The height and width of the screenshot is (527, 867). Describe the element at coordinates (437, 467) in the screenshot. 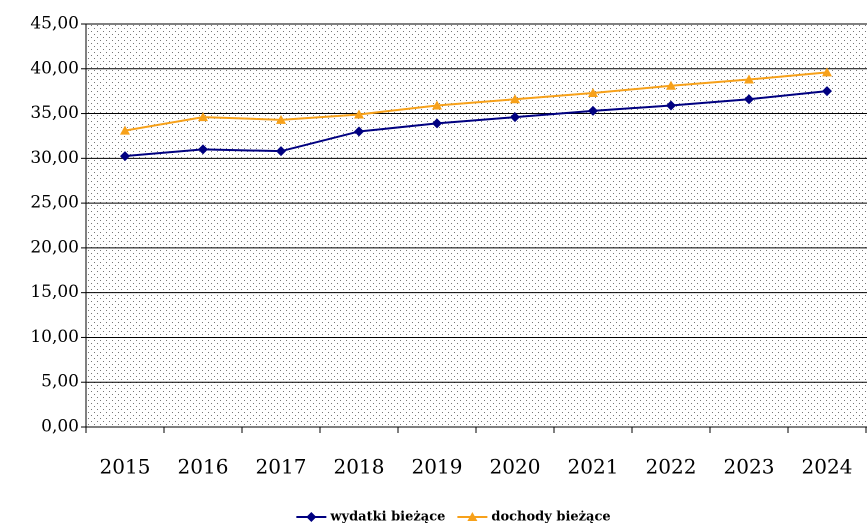

I see `x-tick-label: 2019` at that location.